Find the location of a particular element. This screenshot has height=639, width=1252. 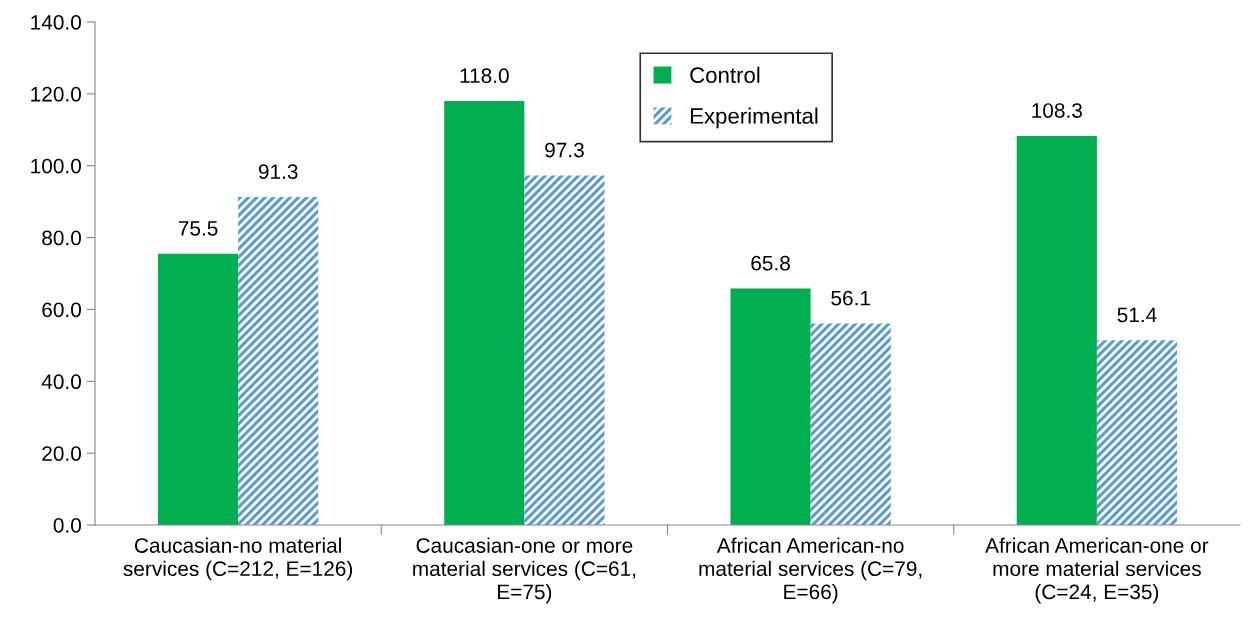

y-tick-label: 40.0 is located at coordinates (61, 382).